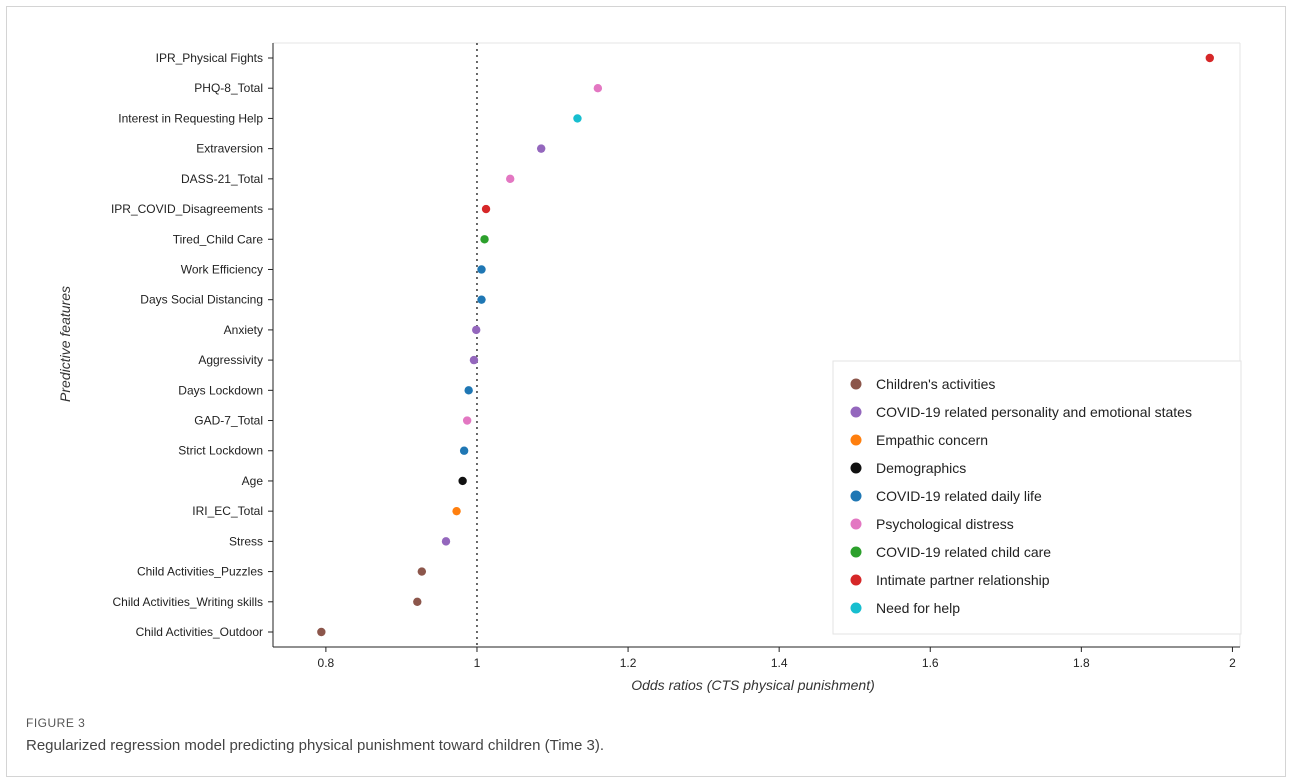  Describe the element at coordinates (477, 663) in the screenshot. I see `x-tick-label: 1` at that location.